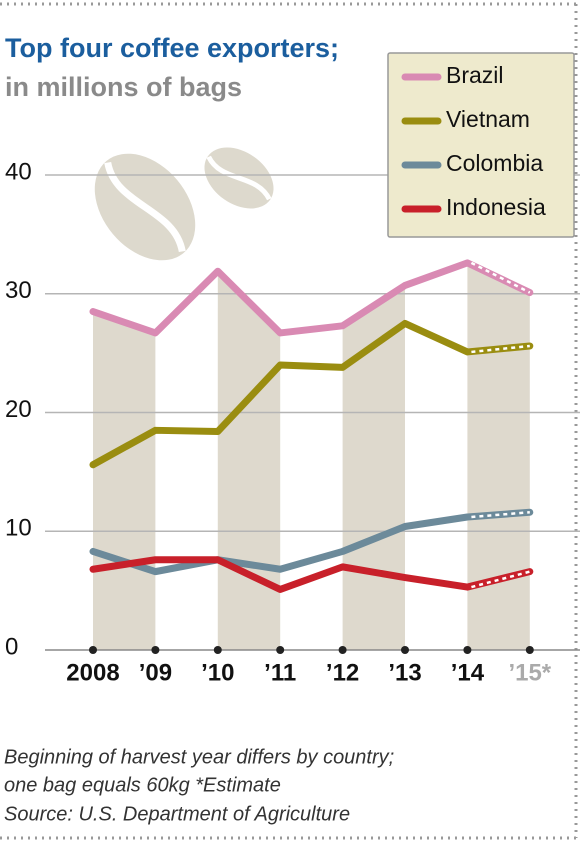  Describe the element at coordinates (172, 48) in the screenshot. I see `chart-title: Top four coffee exporters;` at that location.